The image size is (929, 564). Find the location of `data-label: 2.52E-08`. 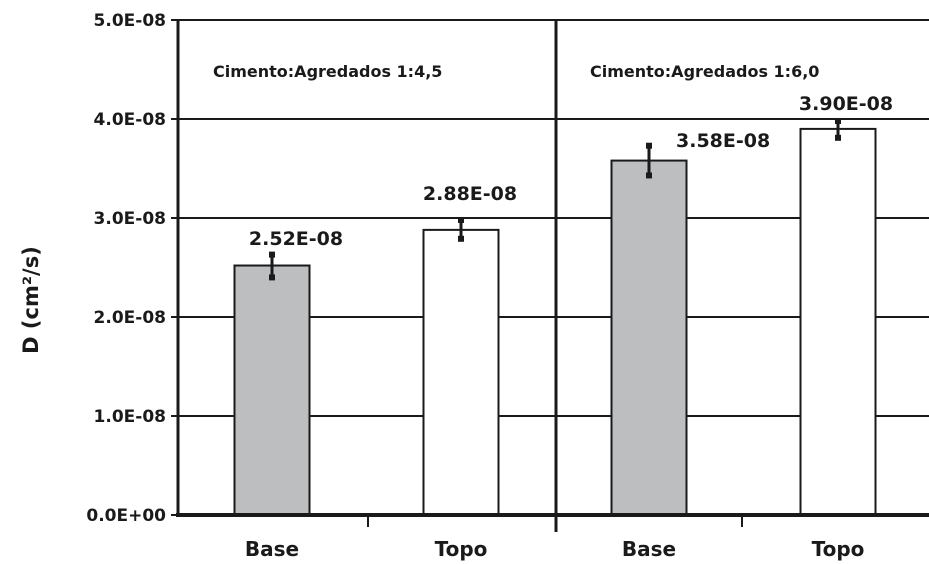

data-label: 2.52E-08 is located at coordinates (296, 239).